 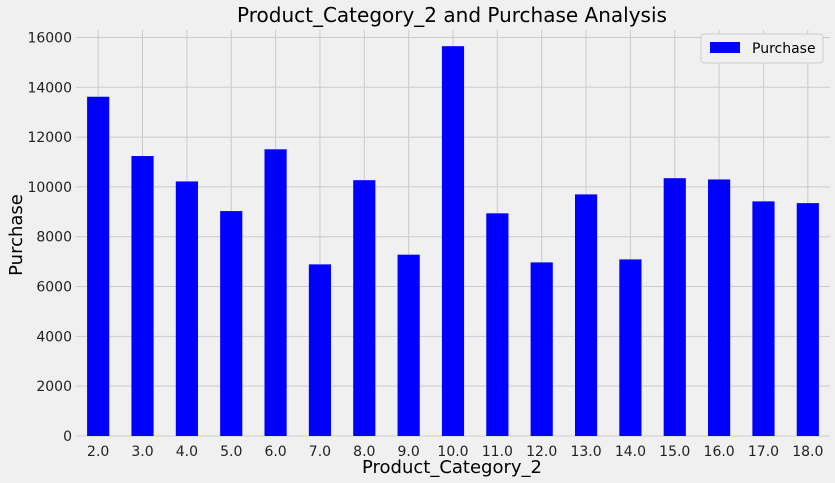 I want to click on y-tick-label: 10000, so click(x=49, y=188).